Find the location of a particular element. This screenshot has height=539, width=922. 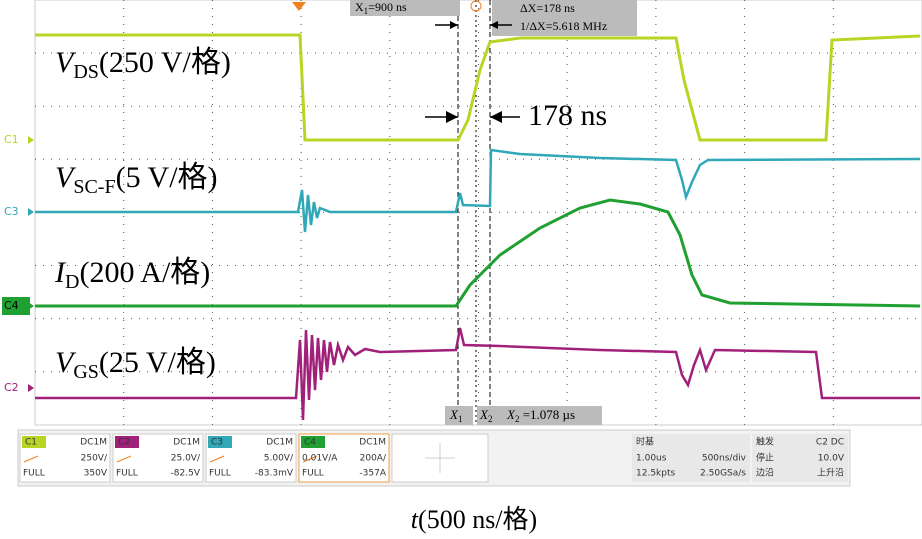

cursor-inv: 1/ΔX=5.618 MHz is located at coordinates (563, 26).